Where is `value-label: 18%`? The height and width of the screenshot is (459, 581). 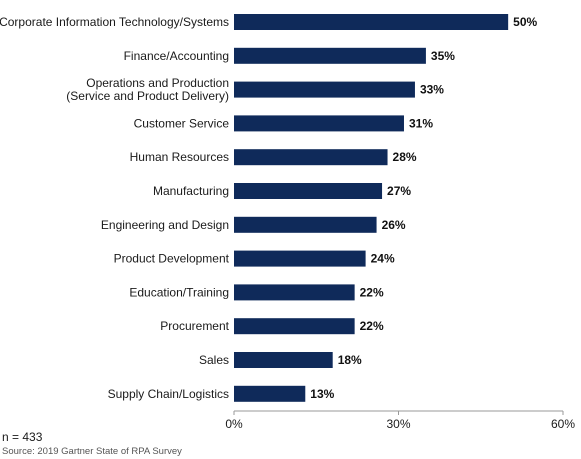 value-label: 18% is located at coordinates (350, 360).